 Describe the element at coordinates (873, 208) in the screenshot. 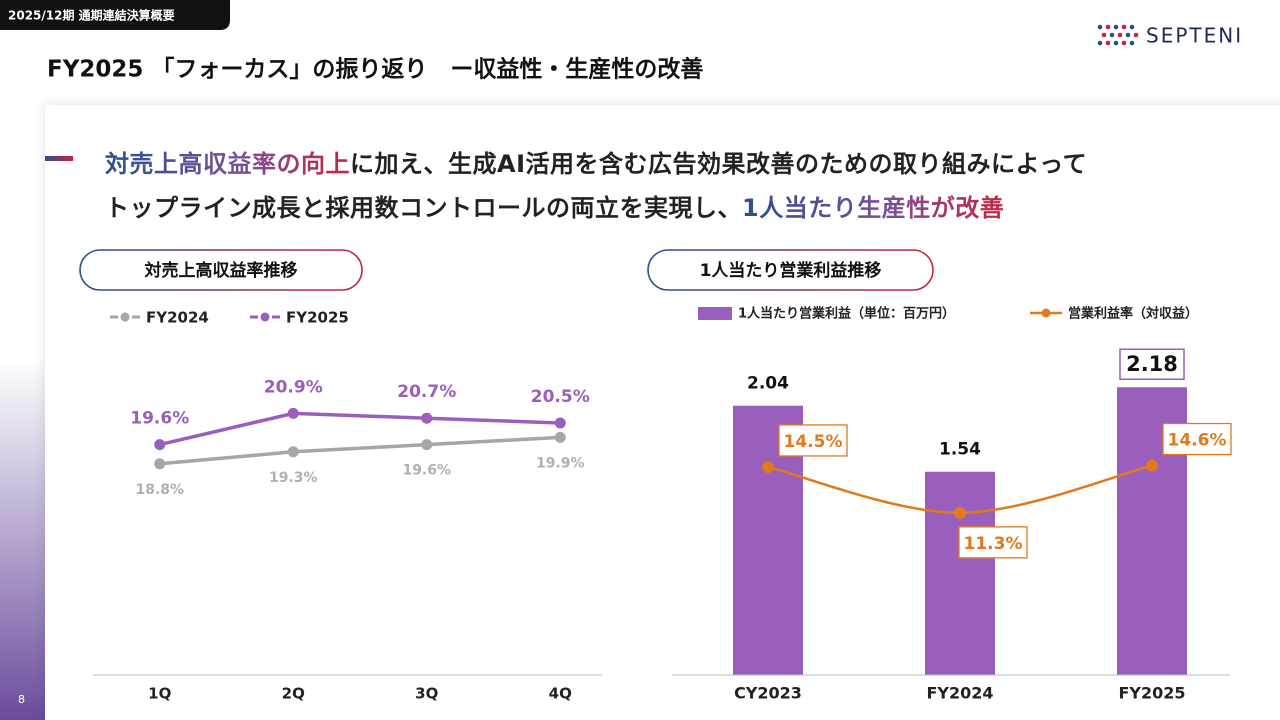

I see `headline-segment: 1人当たり生産性が改善` at that location.